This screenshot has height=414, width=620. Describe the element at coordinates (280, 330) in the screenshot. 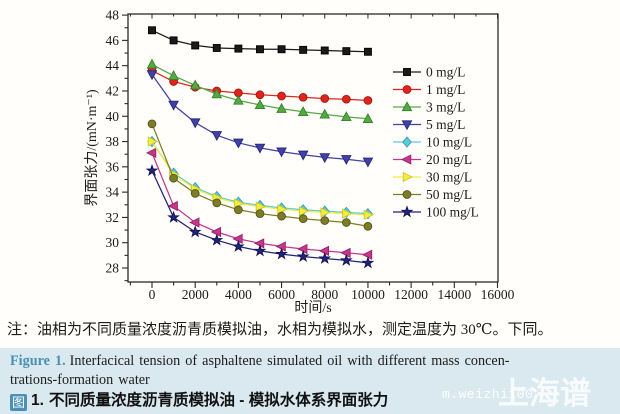

I see `chart-note: 注：油相为不同质量浓度沥青质模拟油，水相为模拟水，测定温度为 30℃。下同。` at that location.